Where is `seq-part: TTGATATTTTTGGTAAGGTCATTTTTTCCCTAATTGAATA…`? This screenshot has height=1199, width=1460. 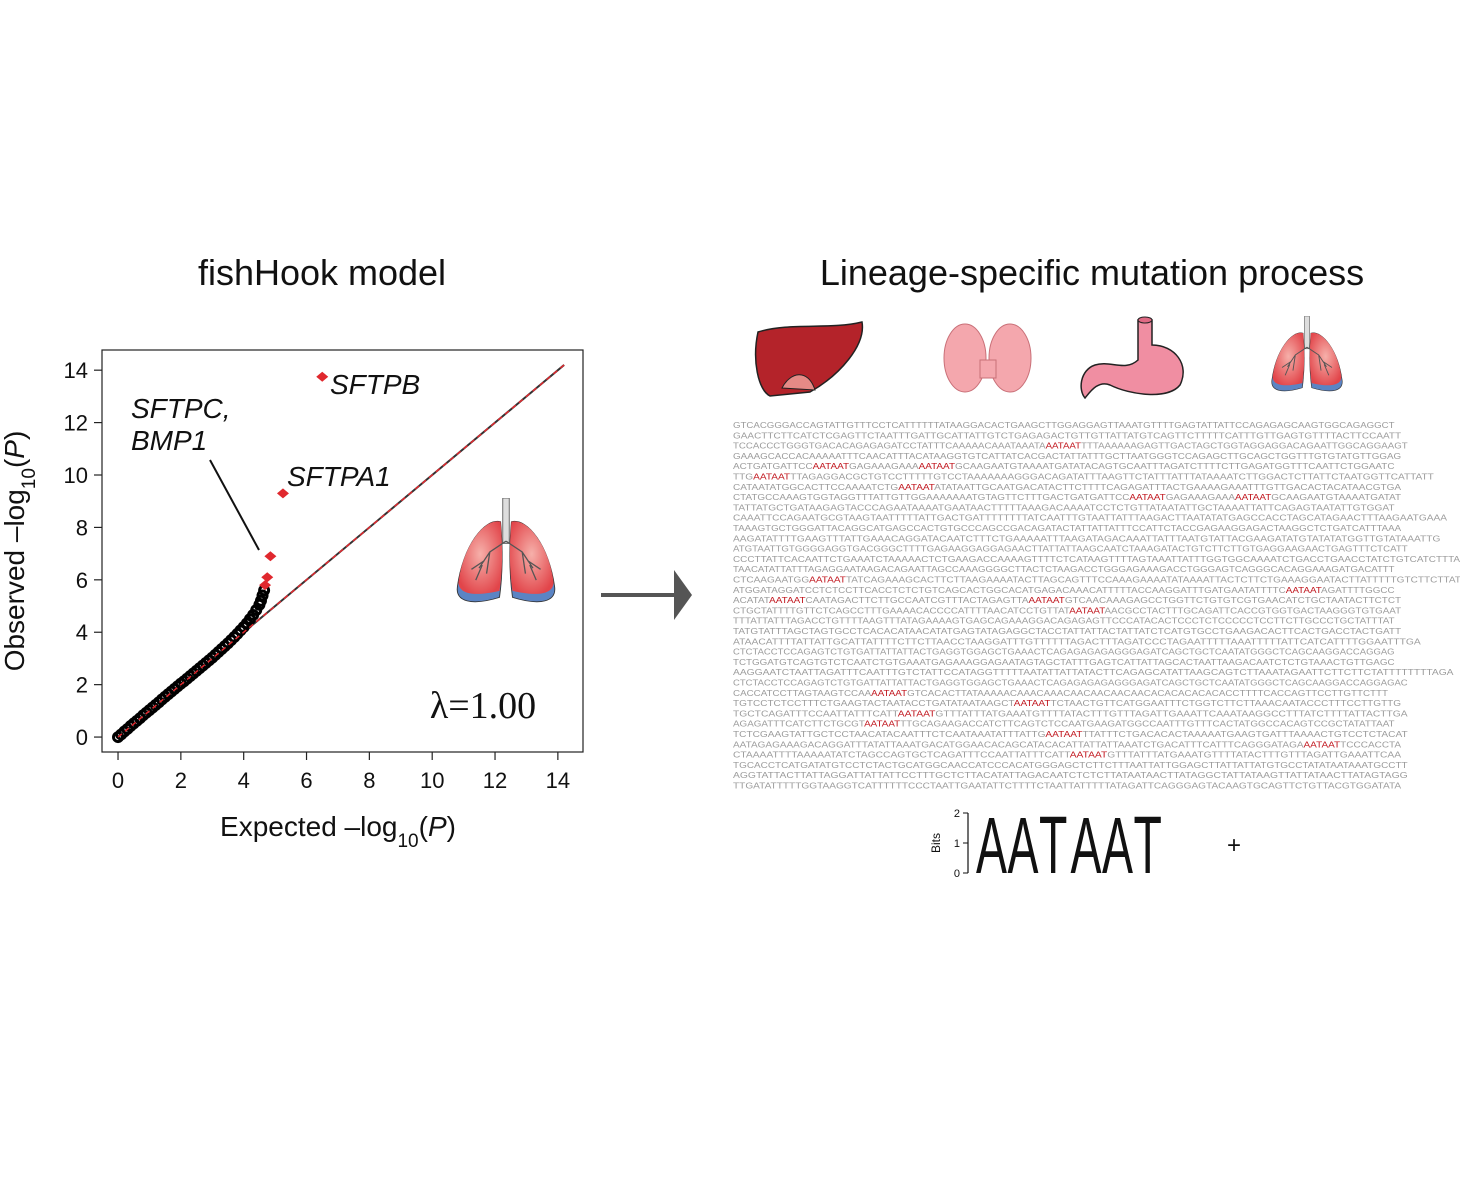 seq-part: TTGATATTTTTGGTAAGGTCATTTTTTCCCTAATTGAATA… is located at coordinates (1067, 786).